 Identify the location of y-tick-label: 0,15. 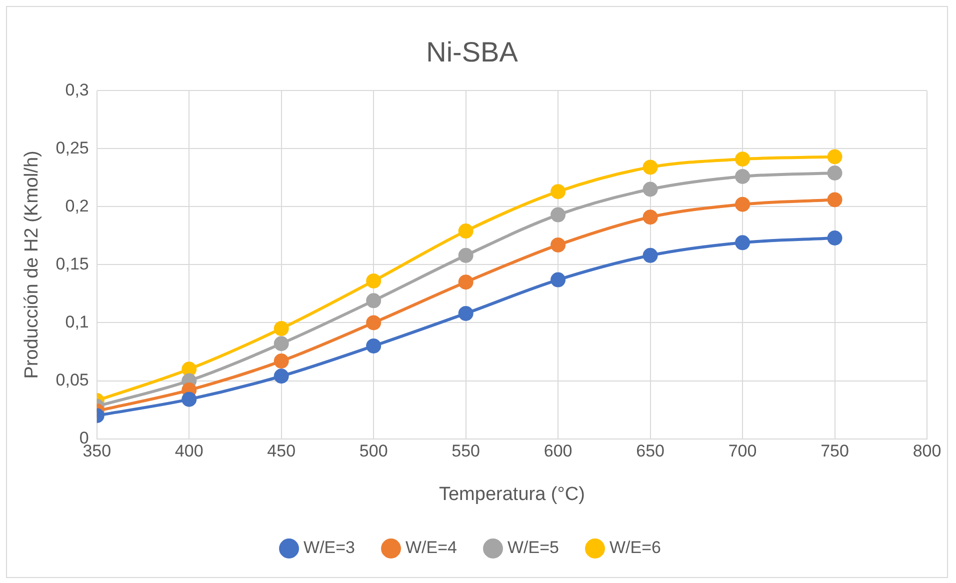
(72, 264).